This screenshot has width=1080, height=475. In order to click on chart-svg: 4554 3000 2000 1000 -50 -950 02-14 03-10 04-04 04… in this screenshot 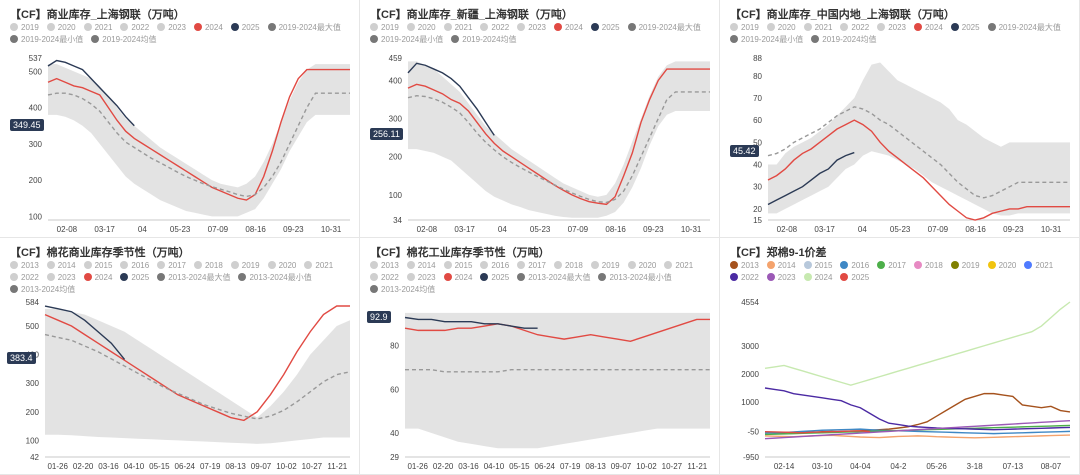, I will do `click(906, 384)`.